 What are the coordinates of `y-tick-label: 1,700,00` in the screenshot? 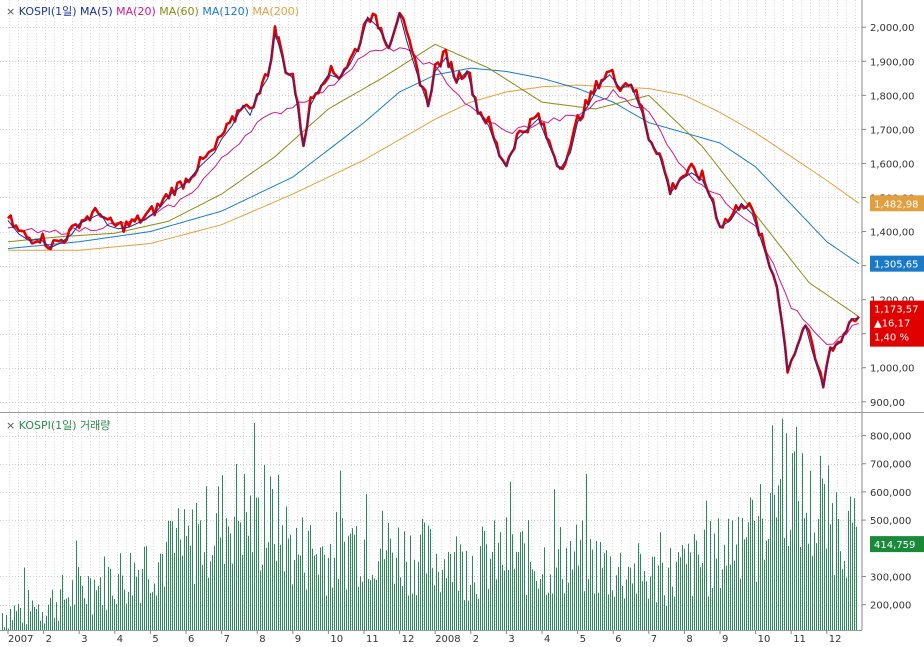 It's located at (892, 130).